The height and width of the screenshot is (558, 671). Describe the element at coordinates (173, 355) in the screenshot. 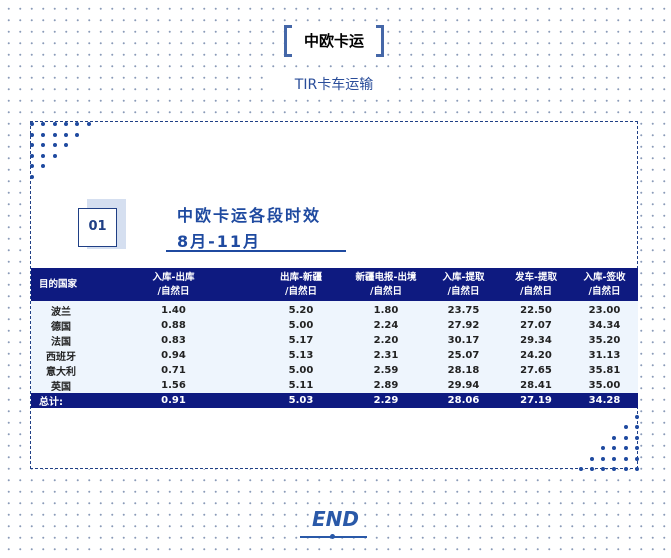

I see `table-cell: 0.94` at that location.